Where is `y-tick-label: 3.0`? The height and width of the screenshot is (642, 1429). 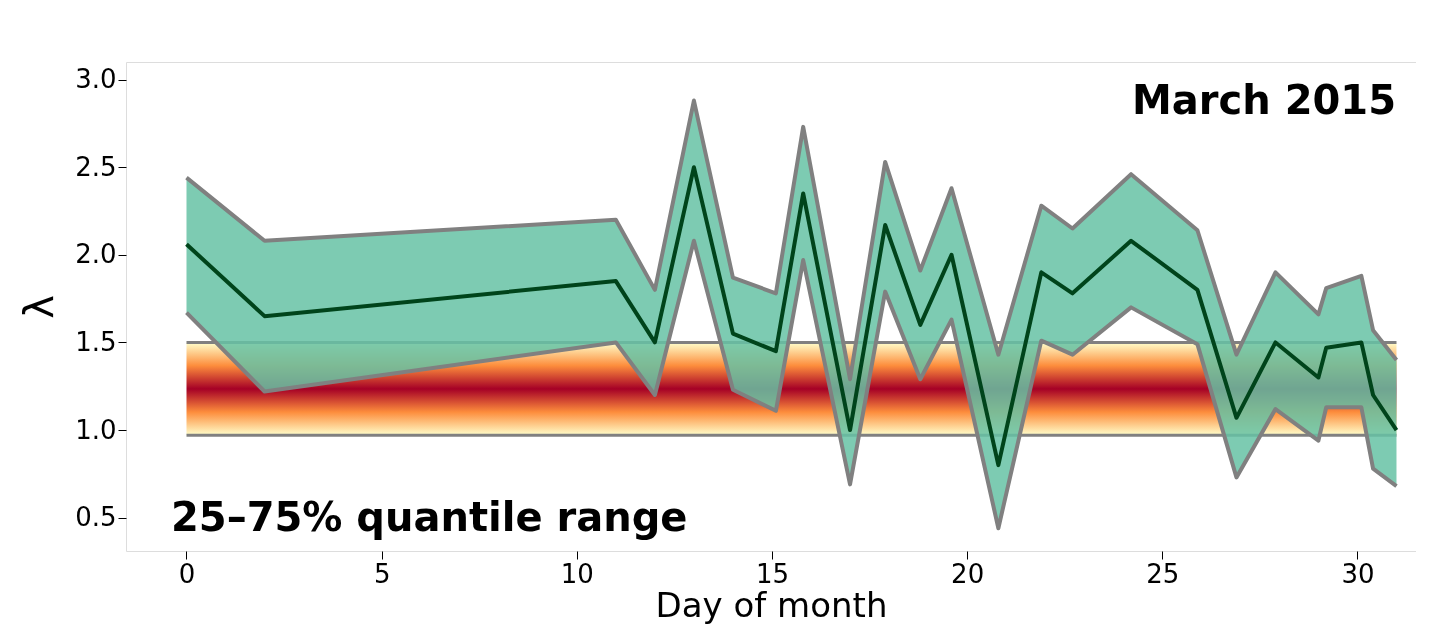 y-tick-label: 3.0 is located at coordinates (96, 79).